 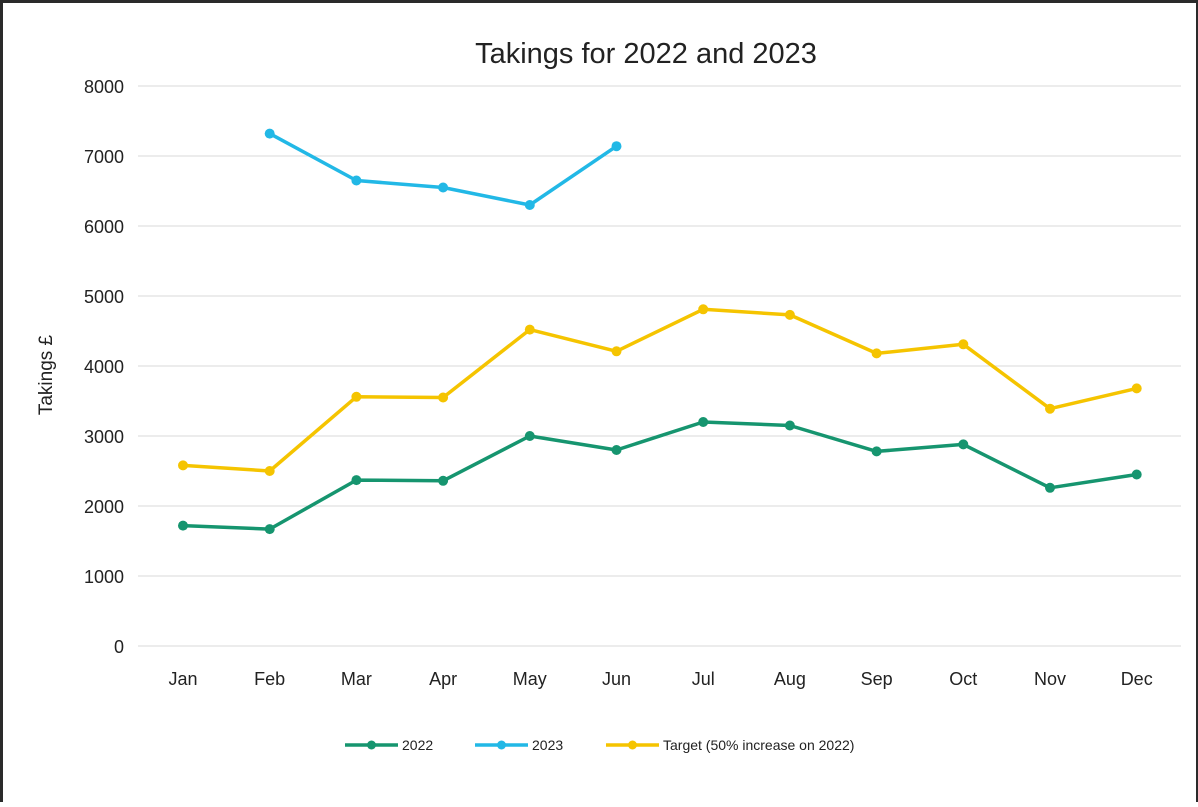 I want to click on x-axis-ticks: Jan Feb Mar Apr May Jun Jul Aug Sep Oct Nov Dec, so click(x=660, y=679).